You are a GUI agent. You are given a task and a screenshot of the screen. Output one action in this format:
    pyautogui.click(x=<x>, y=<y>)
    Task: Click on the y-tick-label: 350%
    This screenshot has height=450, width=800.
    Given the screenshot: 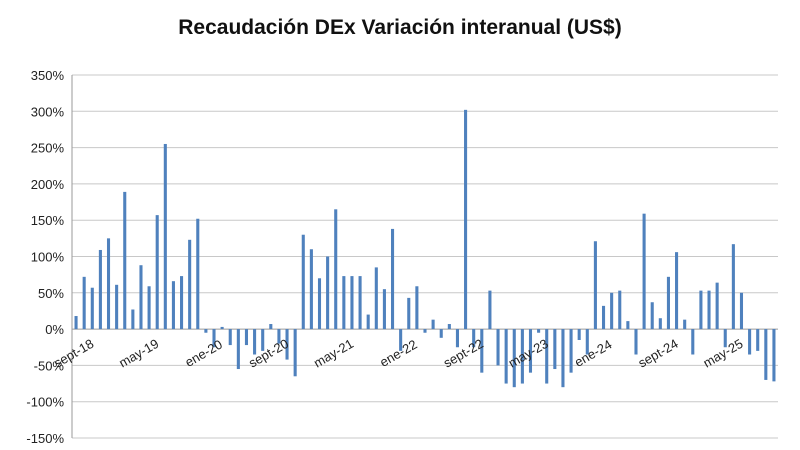 What is the action you would take?
    pyautogui.click(x=48, y=75)
    